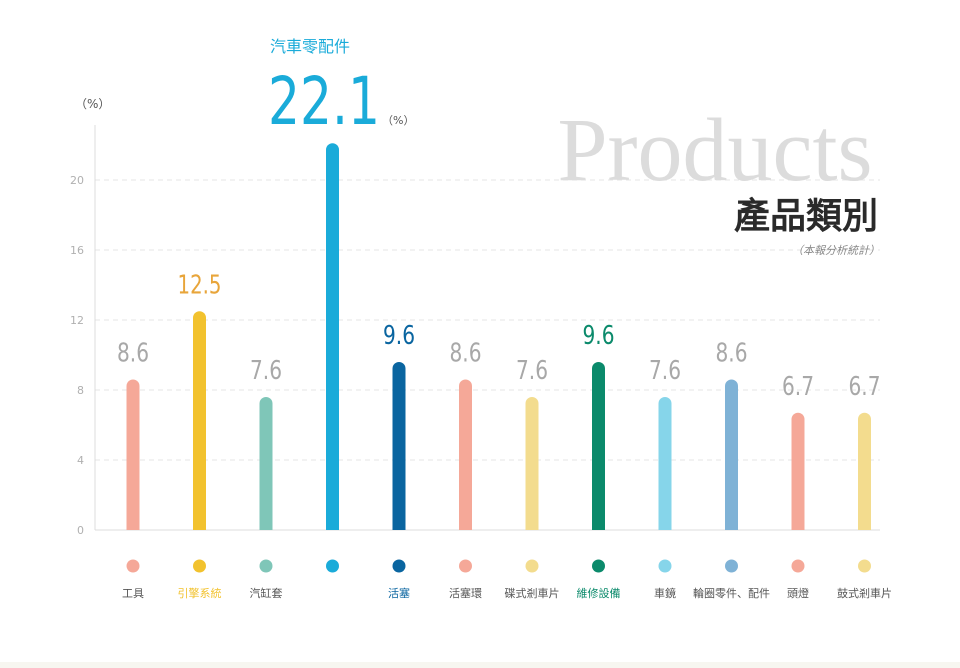  What do you see at coordinates (864, 593) in the screenshot?
I see `category-label: 鼓式剎車片` at bounding box center [864, 593].